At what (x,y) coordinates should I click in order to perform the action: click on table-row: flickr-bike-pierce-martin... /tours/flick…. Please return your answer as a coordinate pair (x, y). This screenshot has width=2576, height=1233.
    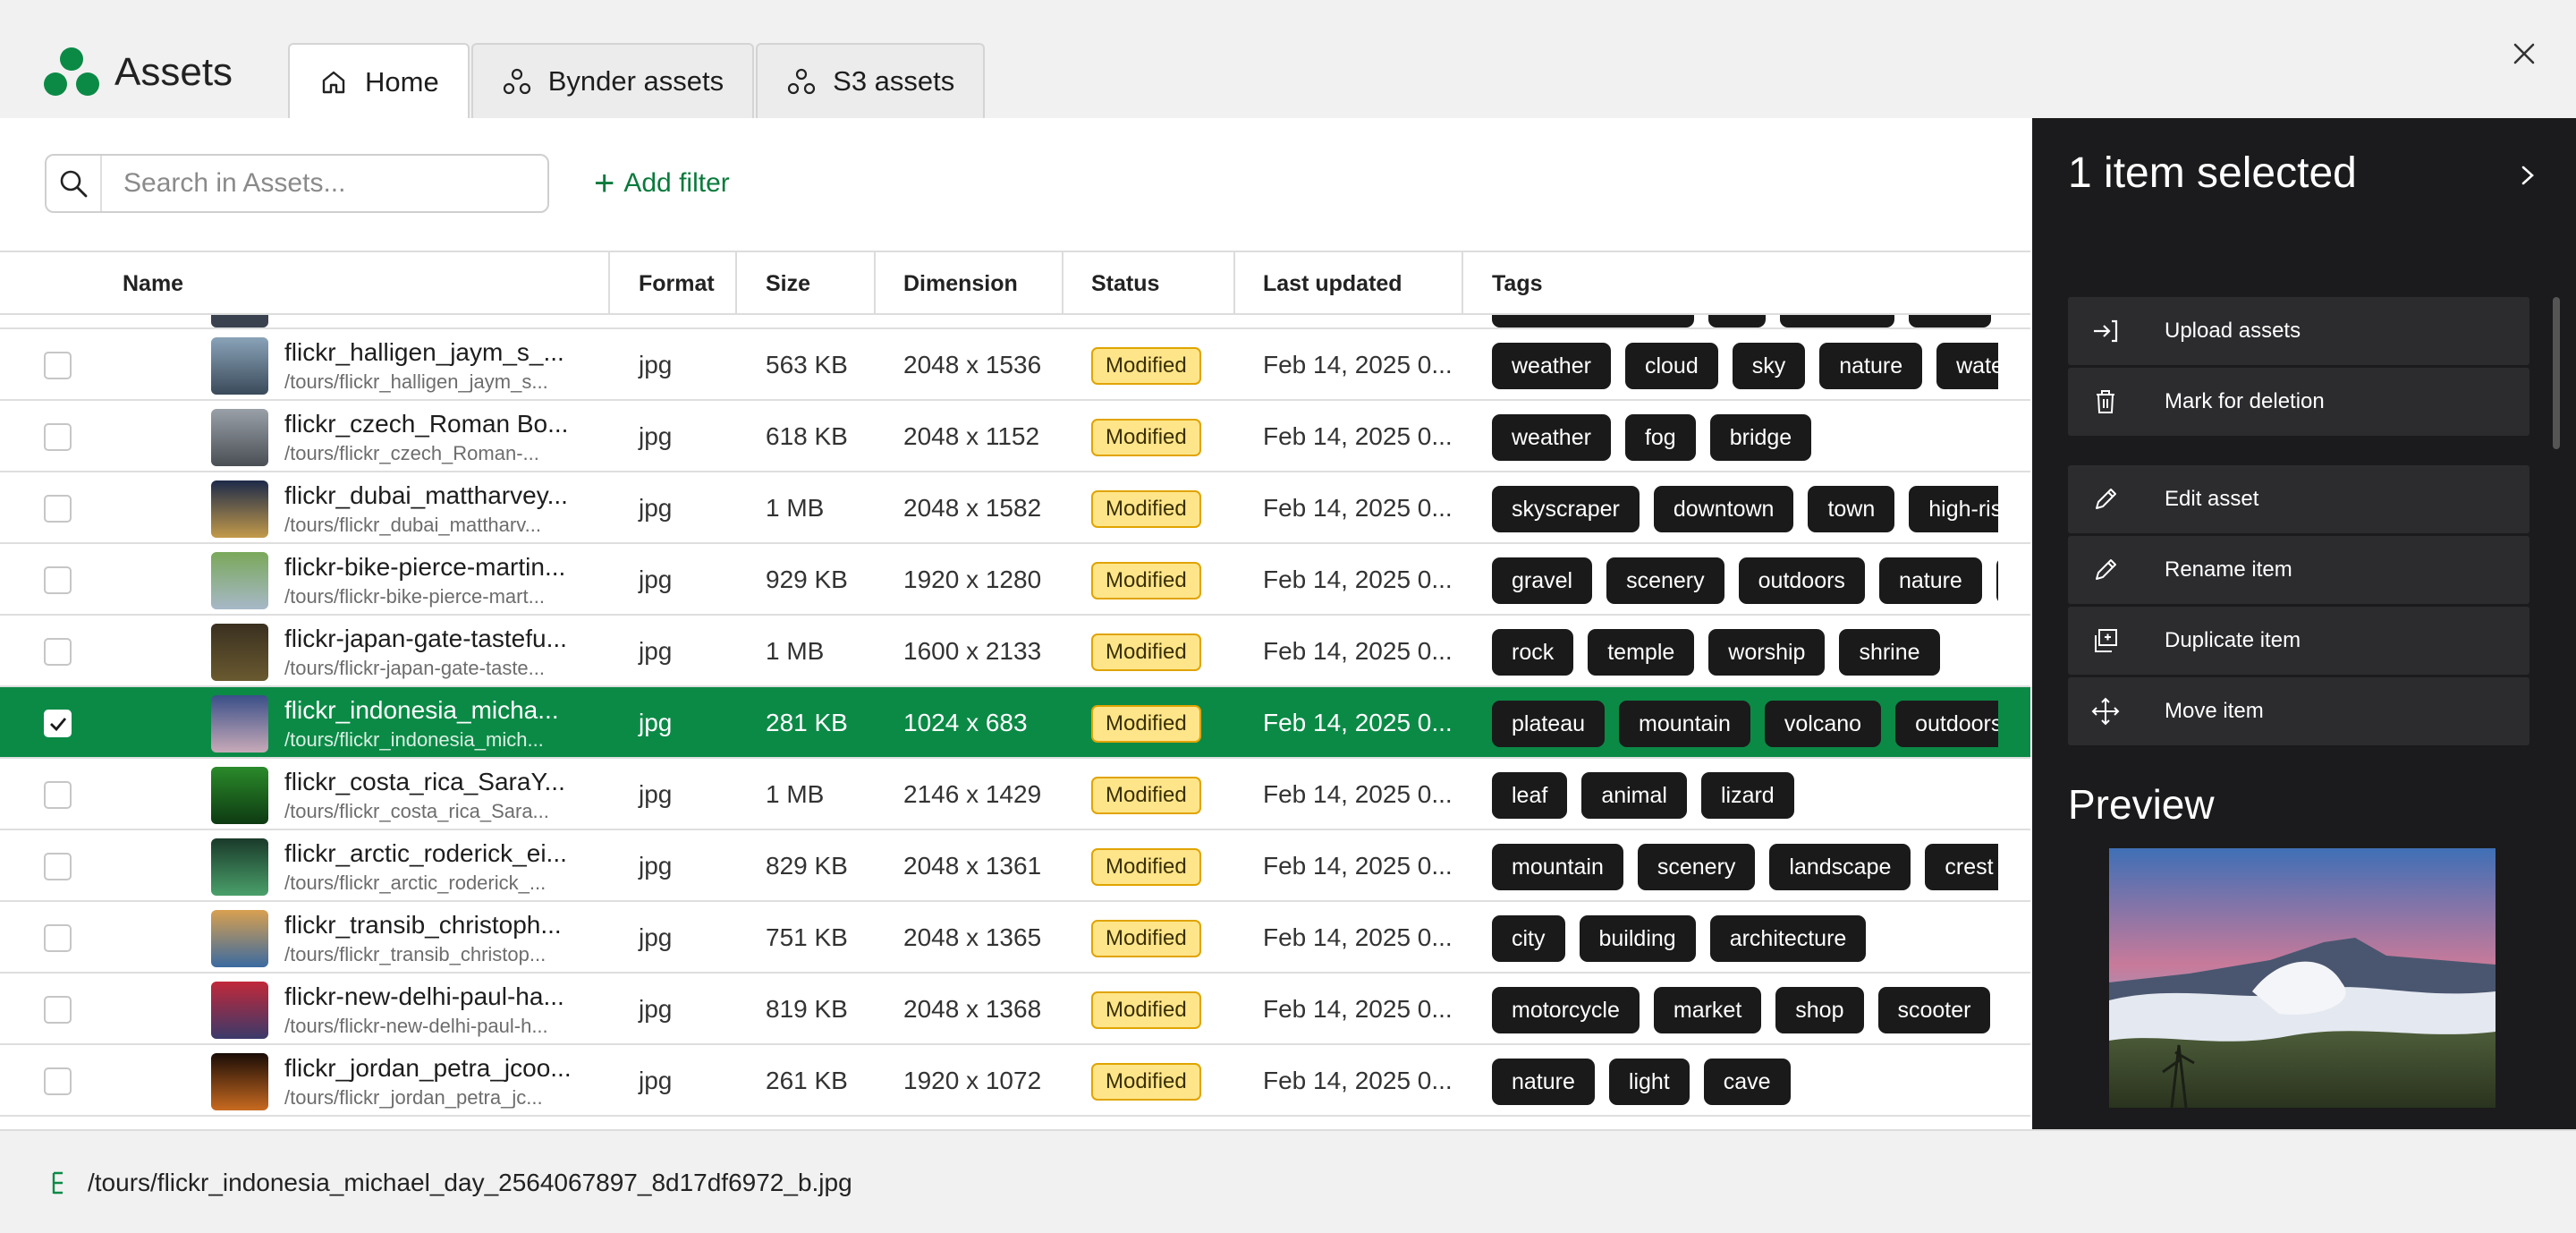
    Looking at the image, I should click on (1015, 580).